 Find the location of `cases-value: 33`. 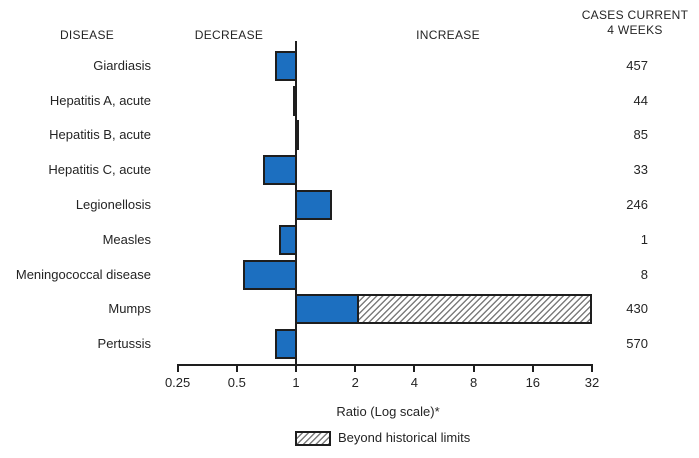

cases-value: 33 is located at coordinates (640, 169).